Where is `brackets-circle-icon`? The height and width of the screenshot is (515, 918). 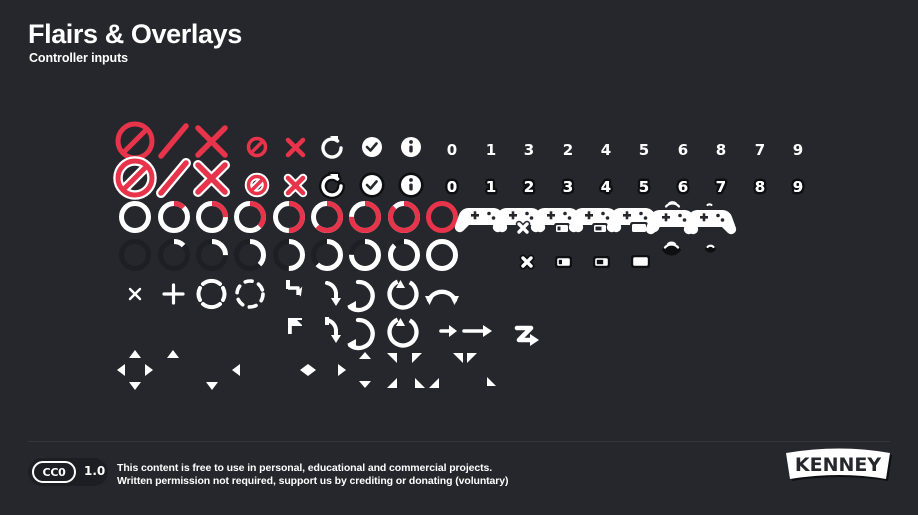 brackets-circle-icon is located at coordinates (211, 294).